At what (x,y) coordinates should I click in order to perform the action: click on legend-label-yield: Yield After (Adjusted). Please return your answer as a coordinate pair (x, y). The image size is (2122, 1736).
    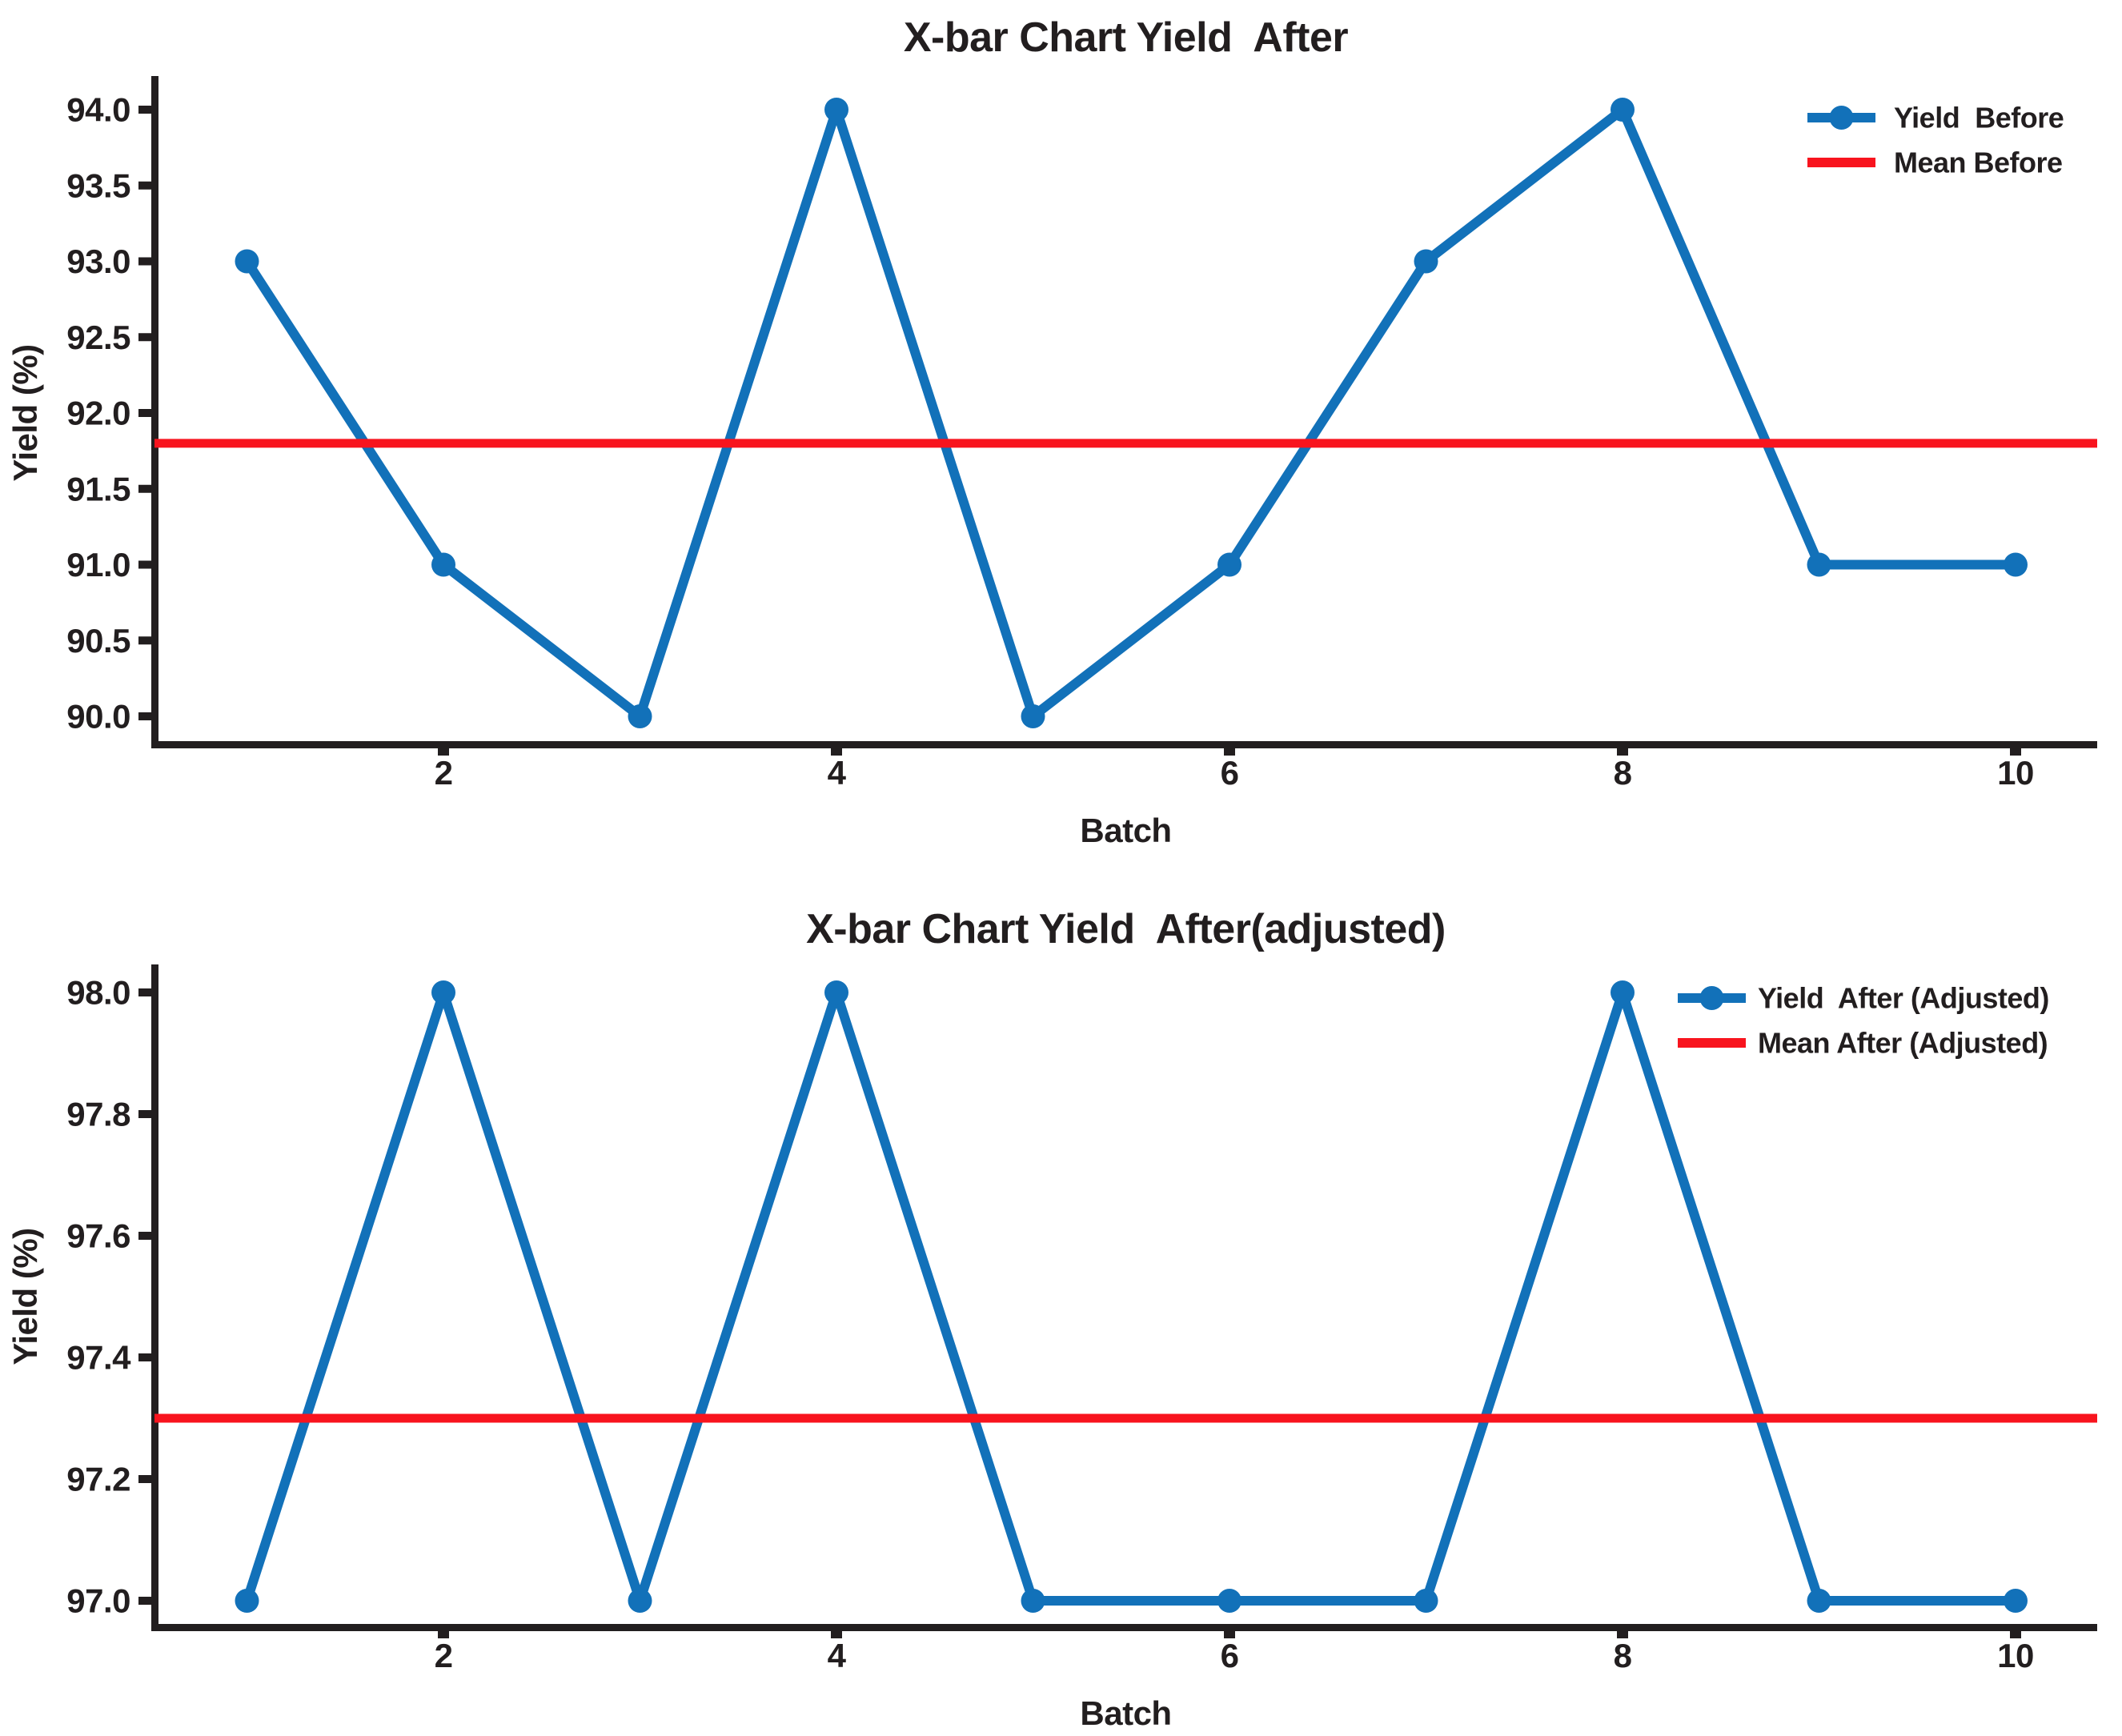
    Looking at the image, I should click on (1904, 998).